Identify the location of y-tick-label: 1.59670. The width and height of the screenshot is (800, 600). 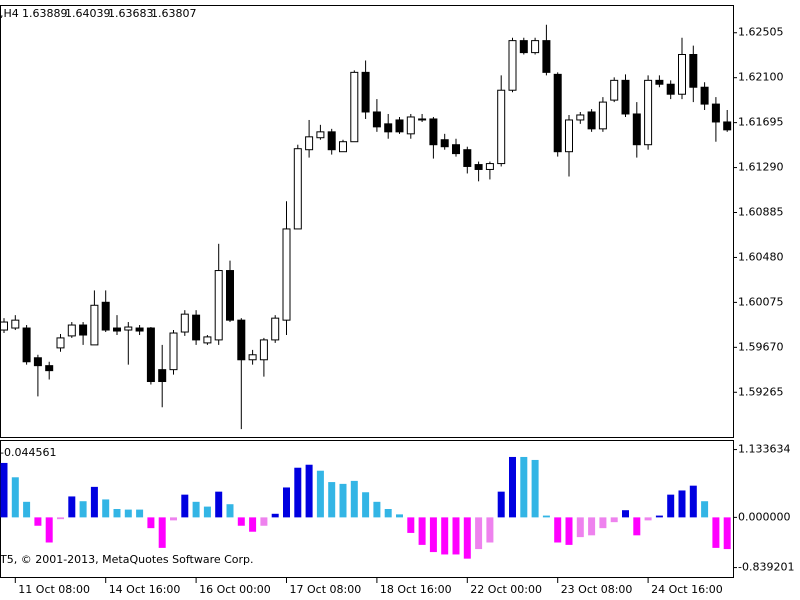
(761, 346).